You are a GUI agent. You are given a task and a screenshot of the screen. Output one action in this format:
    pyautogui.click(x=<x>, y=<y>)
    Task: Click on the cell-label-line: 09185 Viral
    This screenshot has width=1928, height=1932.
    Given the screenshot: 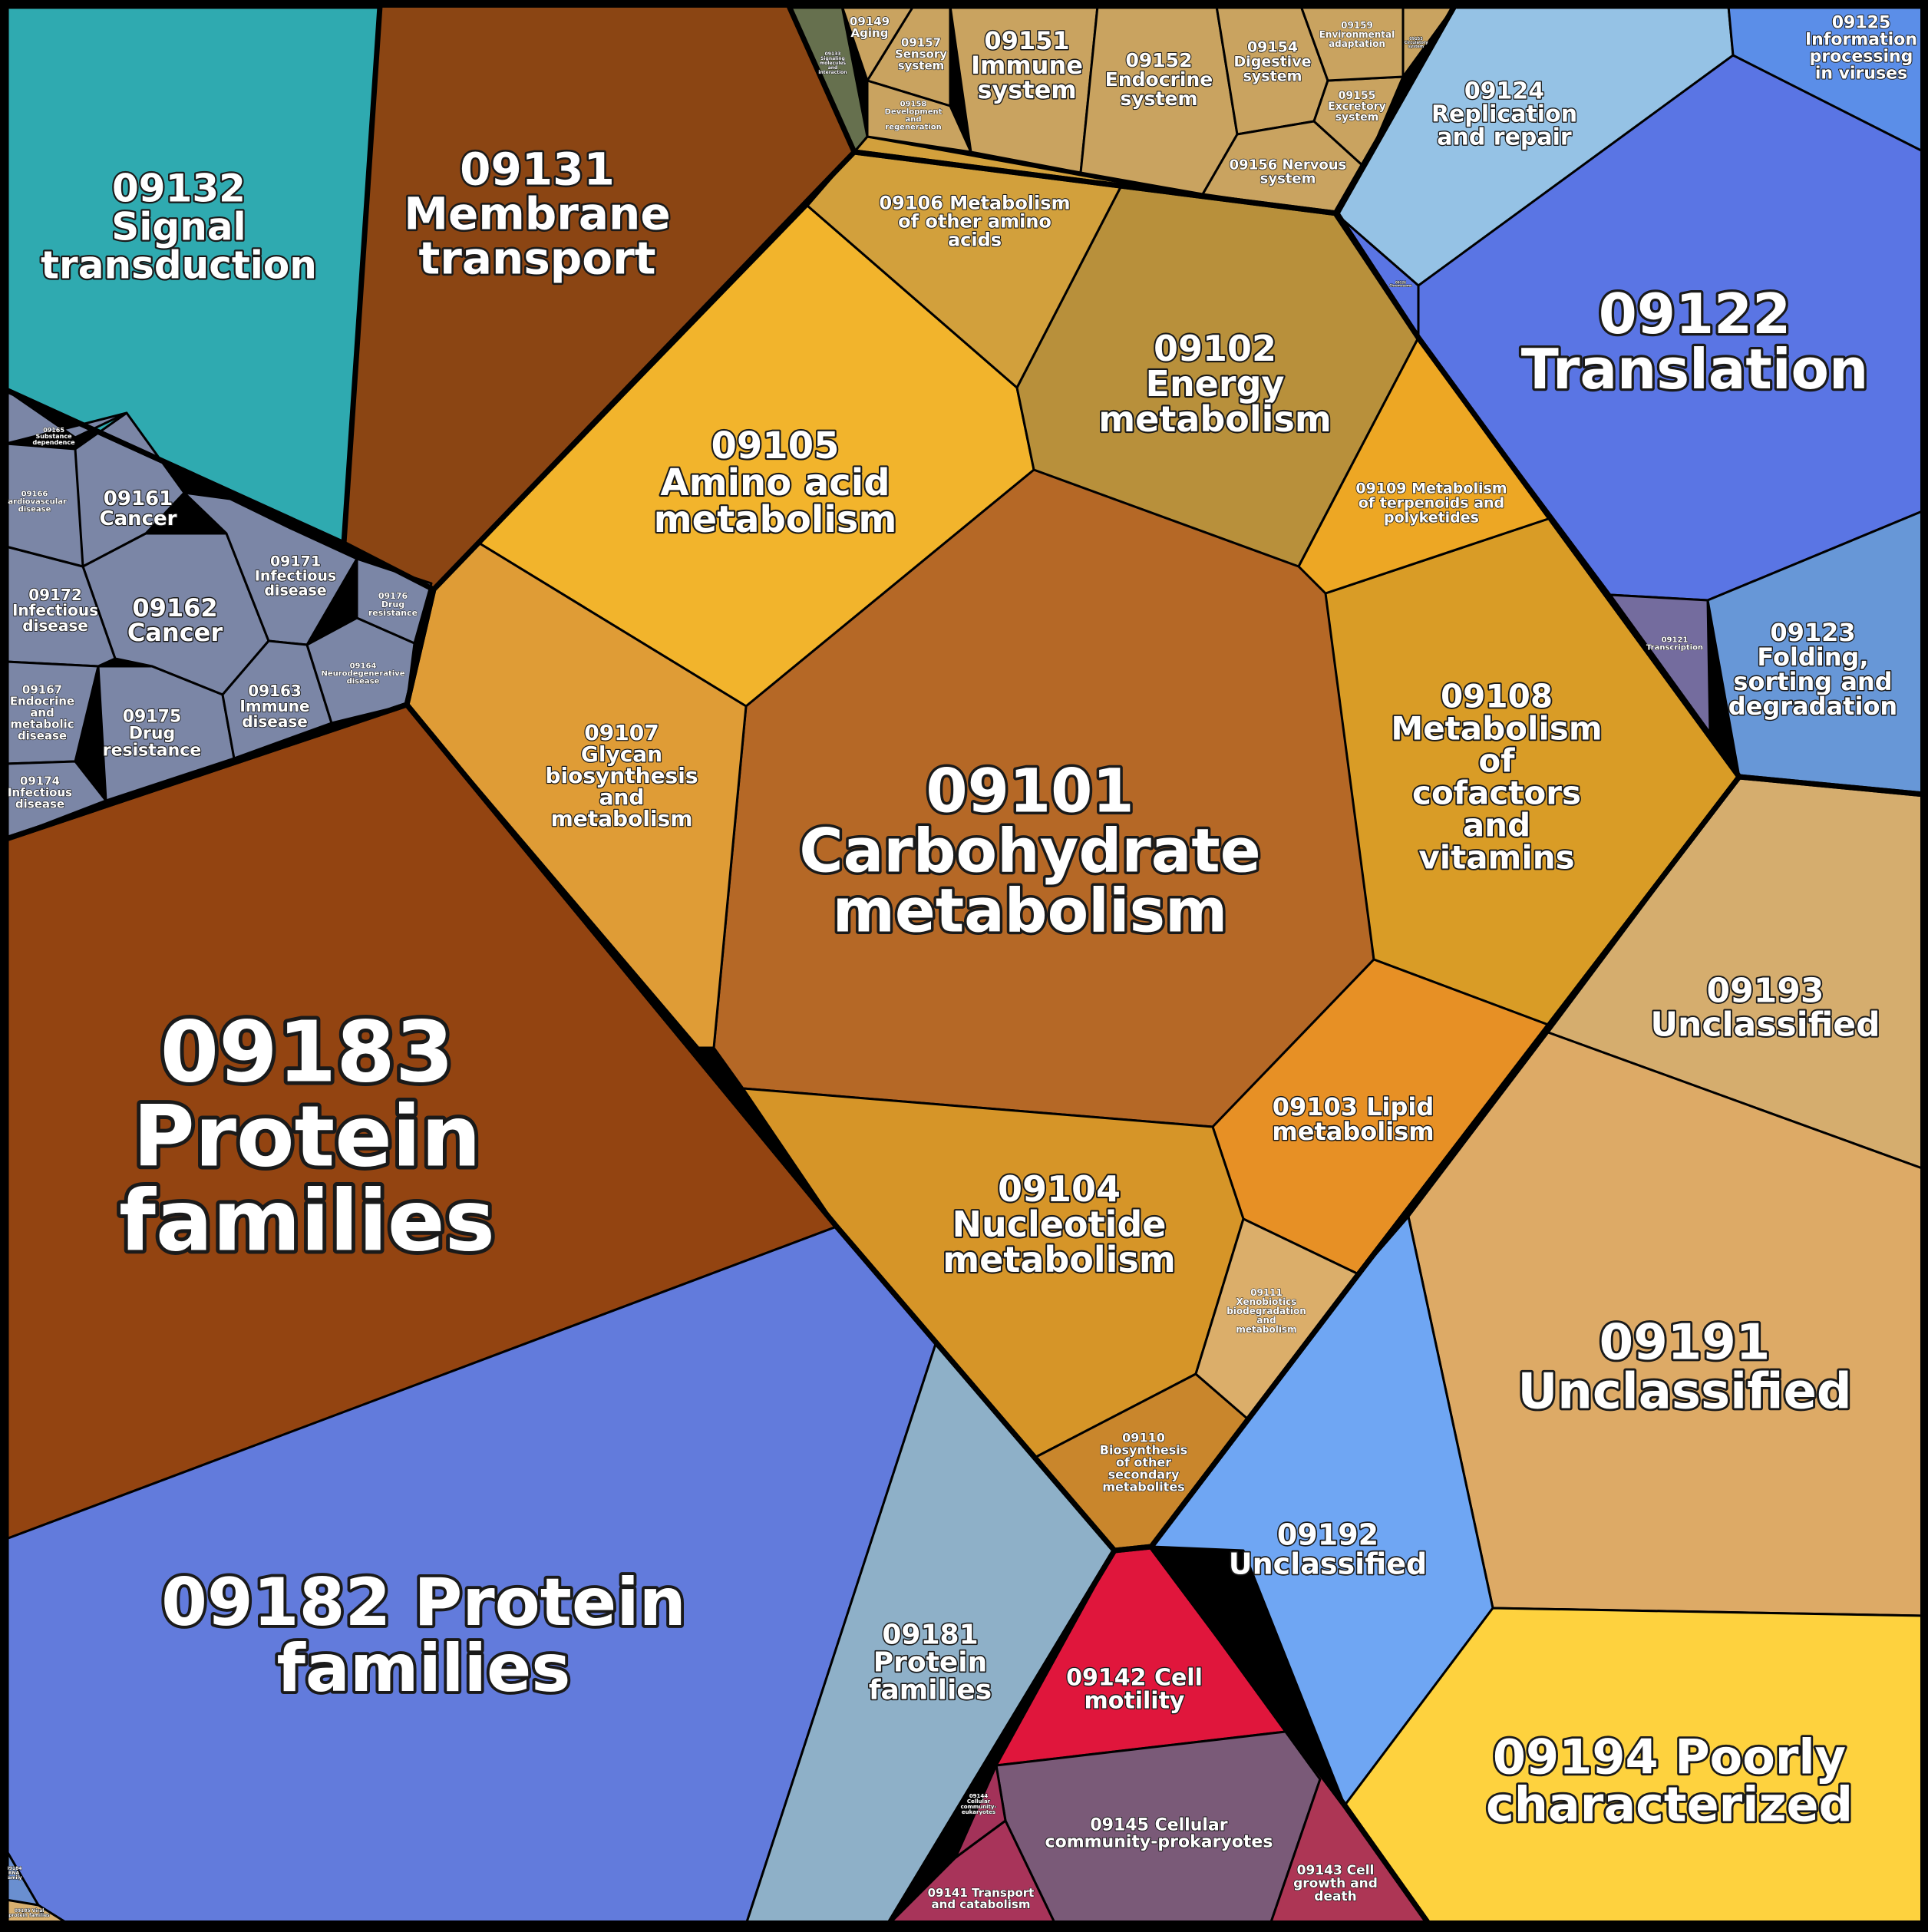 What is the action you would take?
    pyautogui.click(x=30, y=1911)
    